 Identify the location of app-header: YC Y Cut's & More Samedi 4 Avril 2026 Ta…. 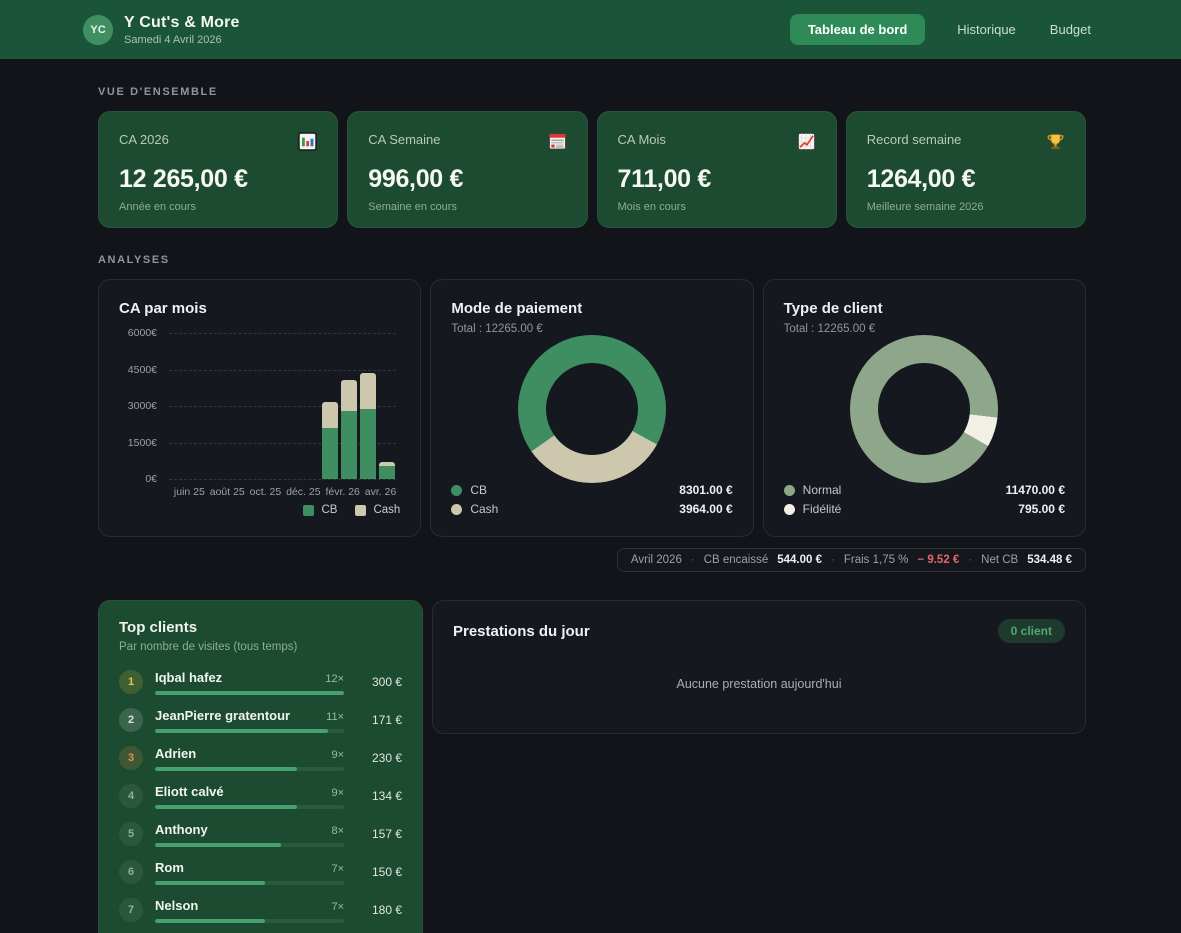
(590, 29).